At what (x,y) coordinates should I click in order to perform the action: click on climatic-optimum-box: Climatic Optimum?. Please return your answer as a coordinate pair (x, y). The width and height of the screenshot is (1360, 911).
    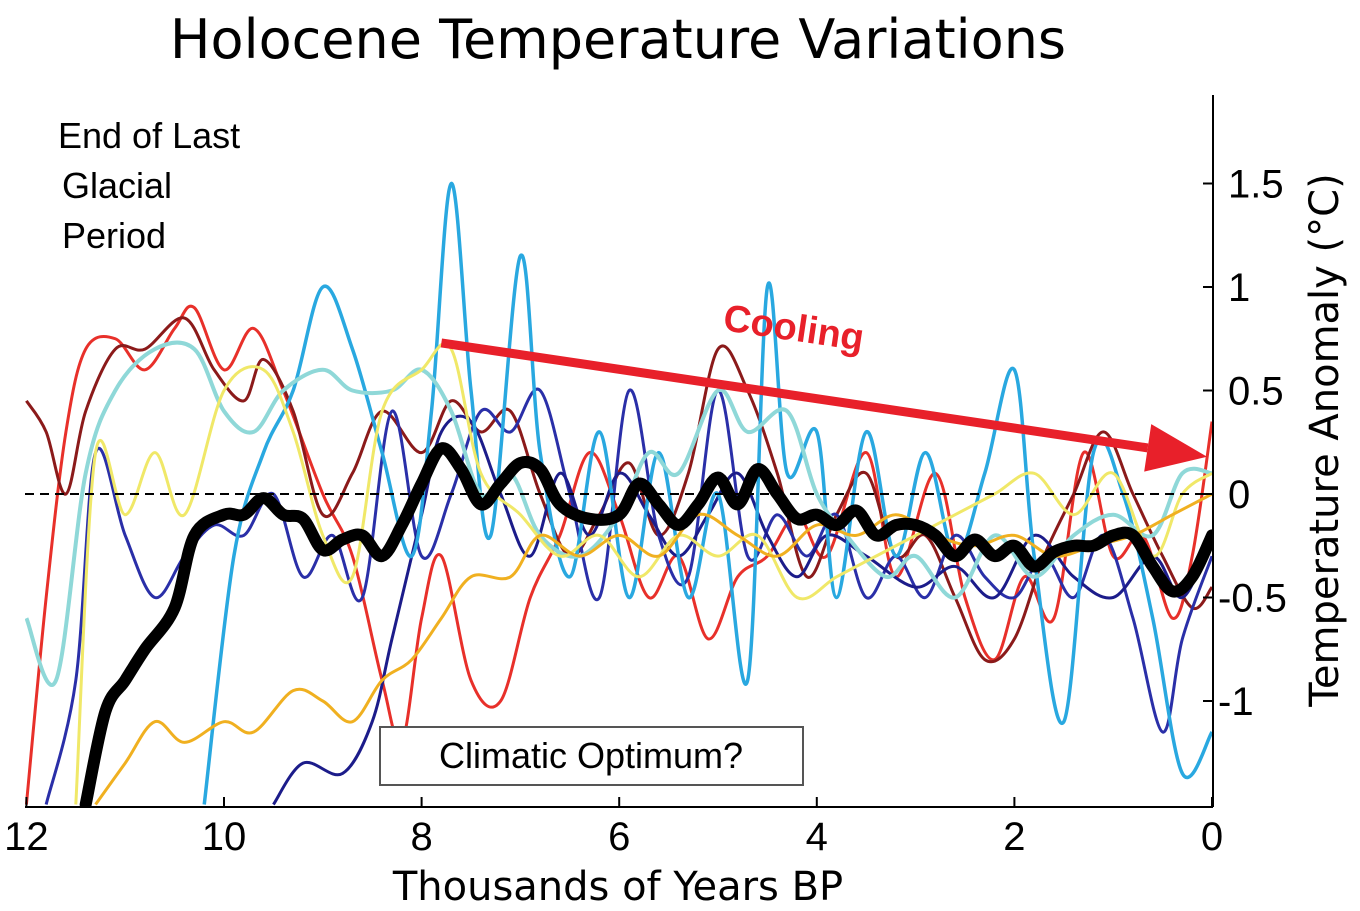
    Looking at the image, I should click on (591, 756).